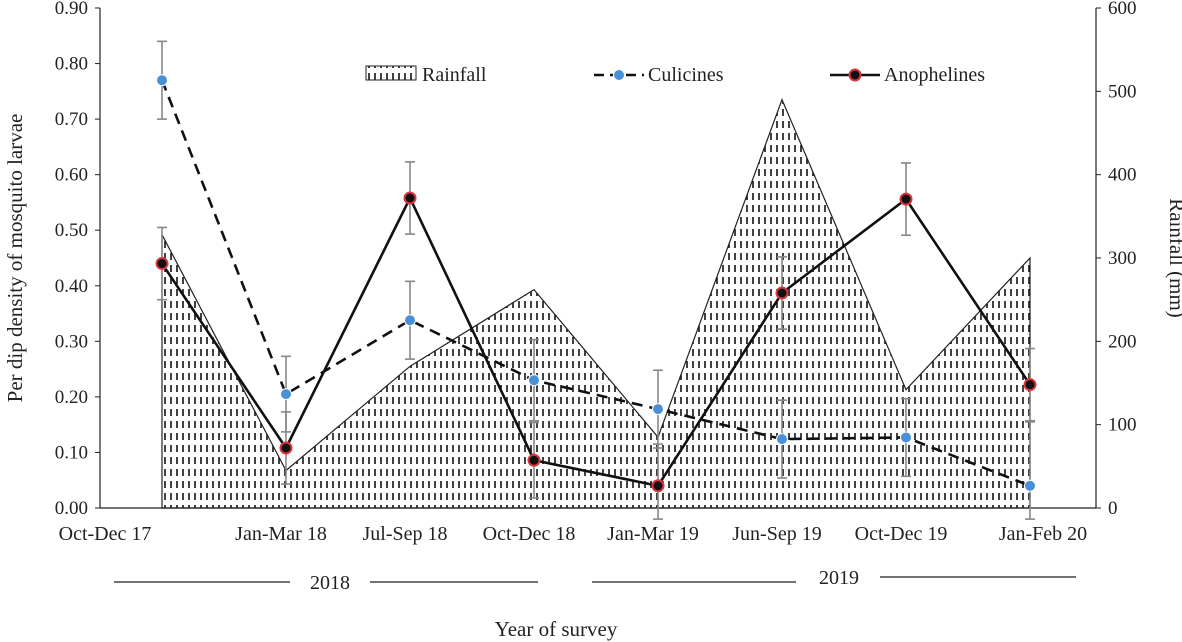 The image size is (1182, 642). I want to click on y-tick-label: 0.10, so click(71, 452).